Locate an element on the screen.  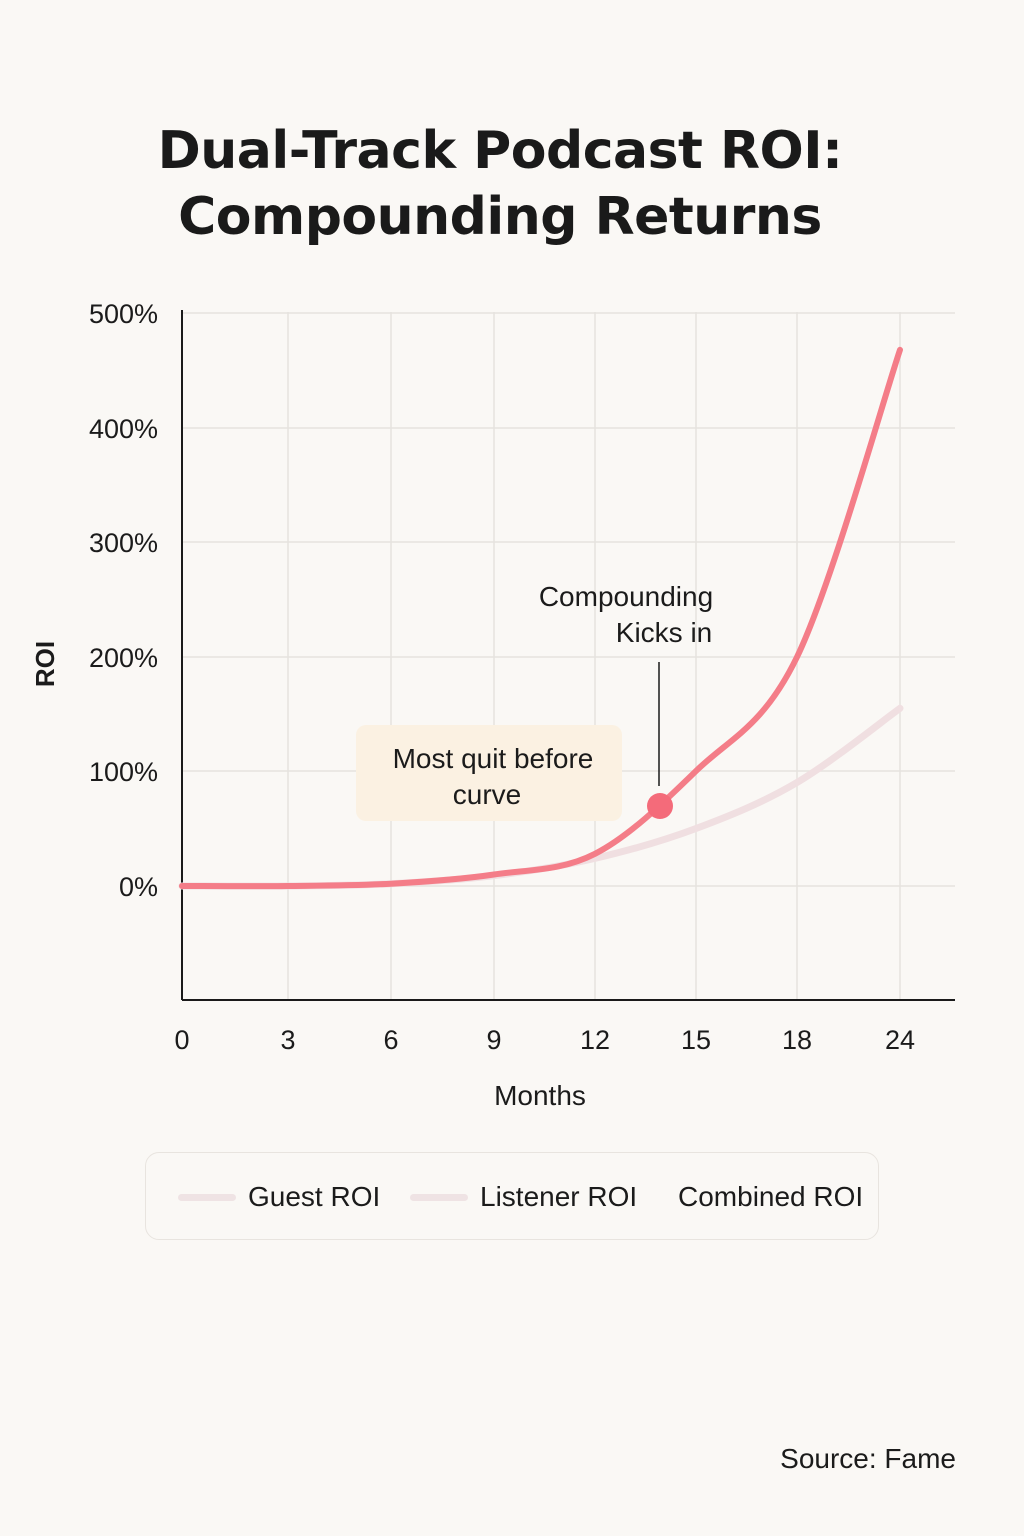
legend-swatch-listener-roi is located at coordinates (439, 1197).